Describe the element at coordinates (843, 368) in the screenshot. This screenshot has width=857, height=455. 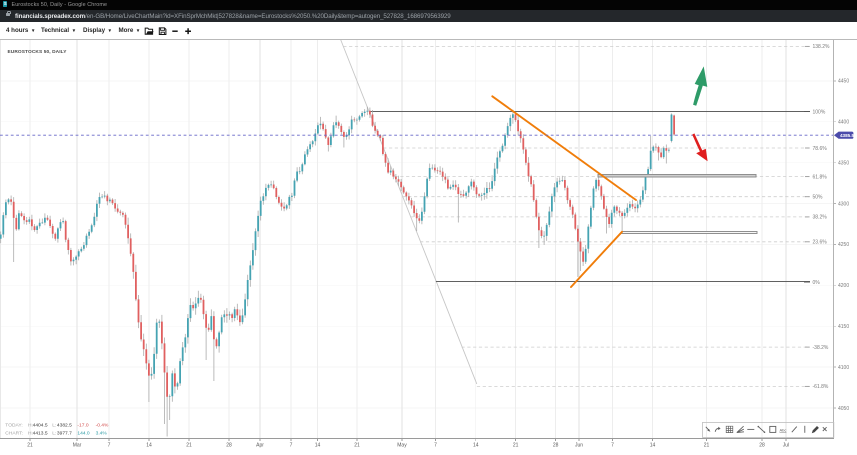
I see `svg-text: 4100` at that location.